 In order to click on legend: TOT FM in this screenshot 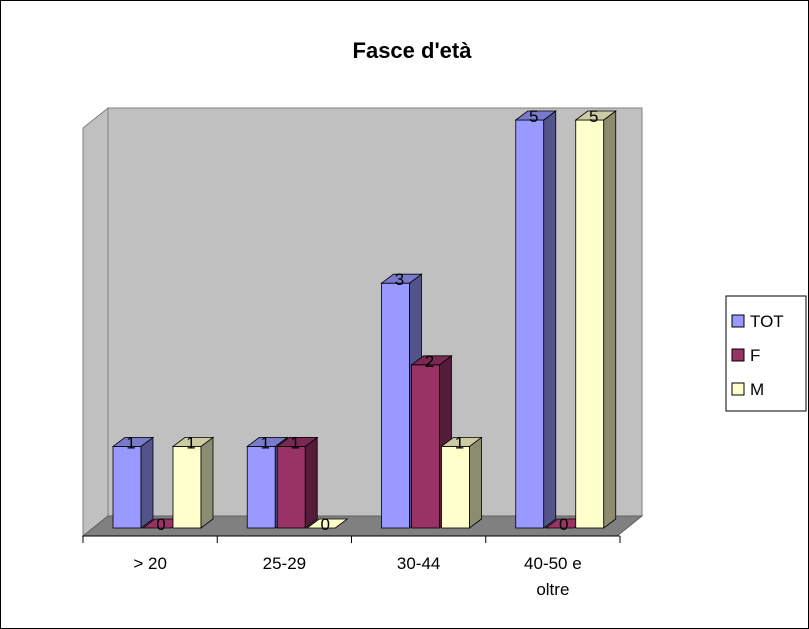, I will do `click(766, 353)`.